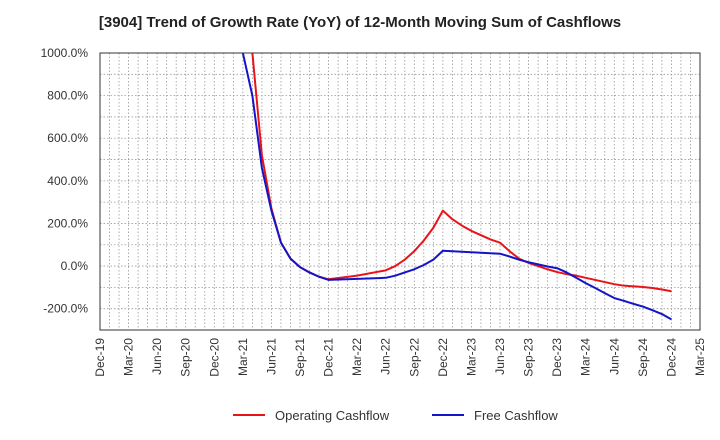 The height and width of the screenshot is (440, 720). I want to click on x-tick-label: Dec-22, so click(443, 357).